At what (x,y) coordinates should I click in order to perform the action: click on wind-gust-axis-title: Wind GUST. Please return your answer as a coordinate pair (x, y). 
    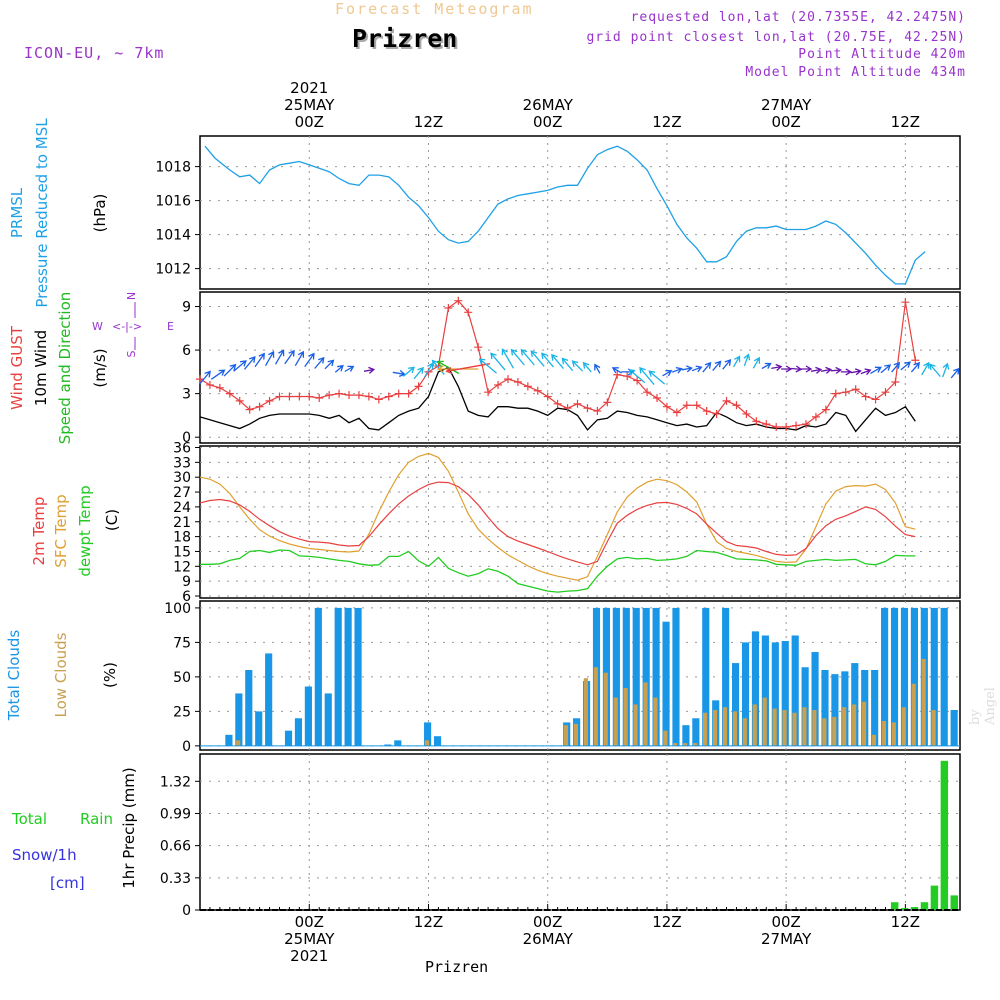
    Looking at the image, I should click on (17, 367).